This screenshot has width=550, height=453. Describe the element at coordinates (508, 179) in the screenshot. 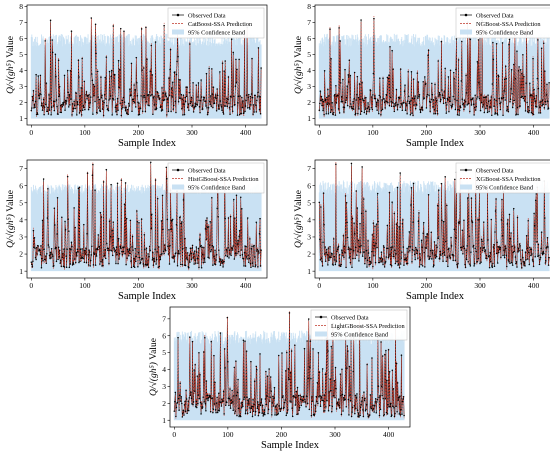

I see `legend-entry: XGBoost-SSA Prediction` at that location.